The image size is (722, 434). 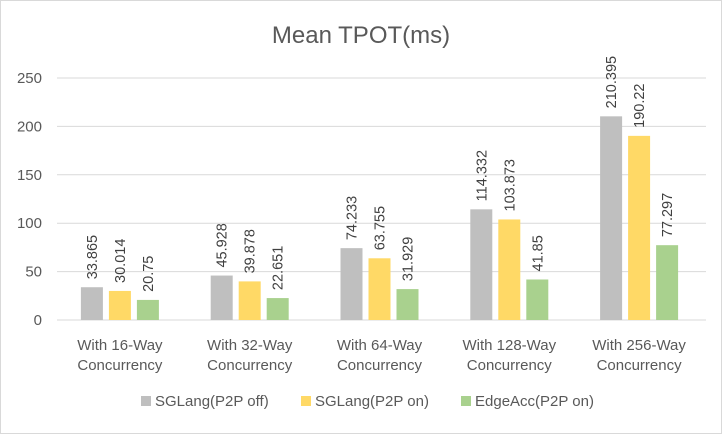 I want to click on y-tick-label: 200, so click(x=29, y=126).